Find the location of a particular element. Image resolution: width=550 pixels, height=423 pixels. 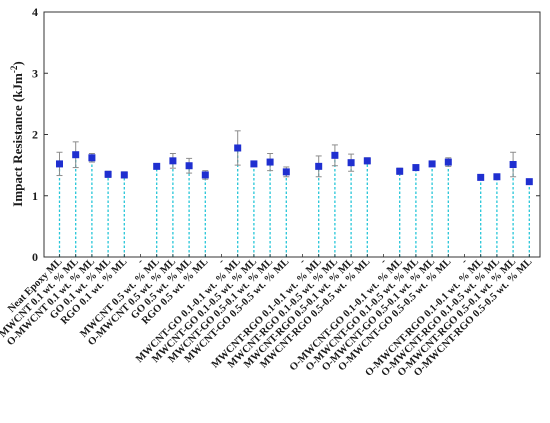

y-axis-title-main: Impact Resistance (kJm is located at coordinates (17, 140).